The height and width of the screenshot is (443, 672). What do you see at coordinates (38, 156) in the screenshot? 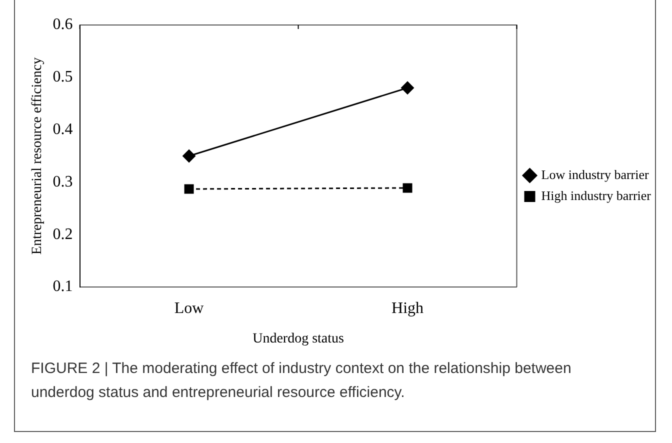
I see `y-axis-title: Entrepreneurial resource efficiency` at bounding box center [38, 156].